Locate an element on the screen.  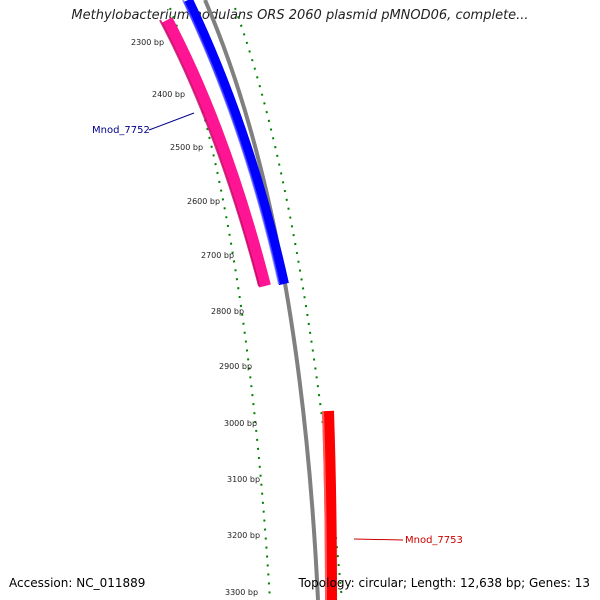
gene-feature-highlight is located at coordinates (324, 505).